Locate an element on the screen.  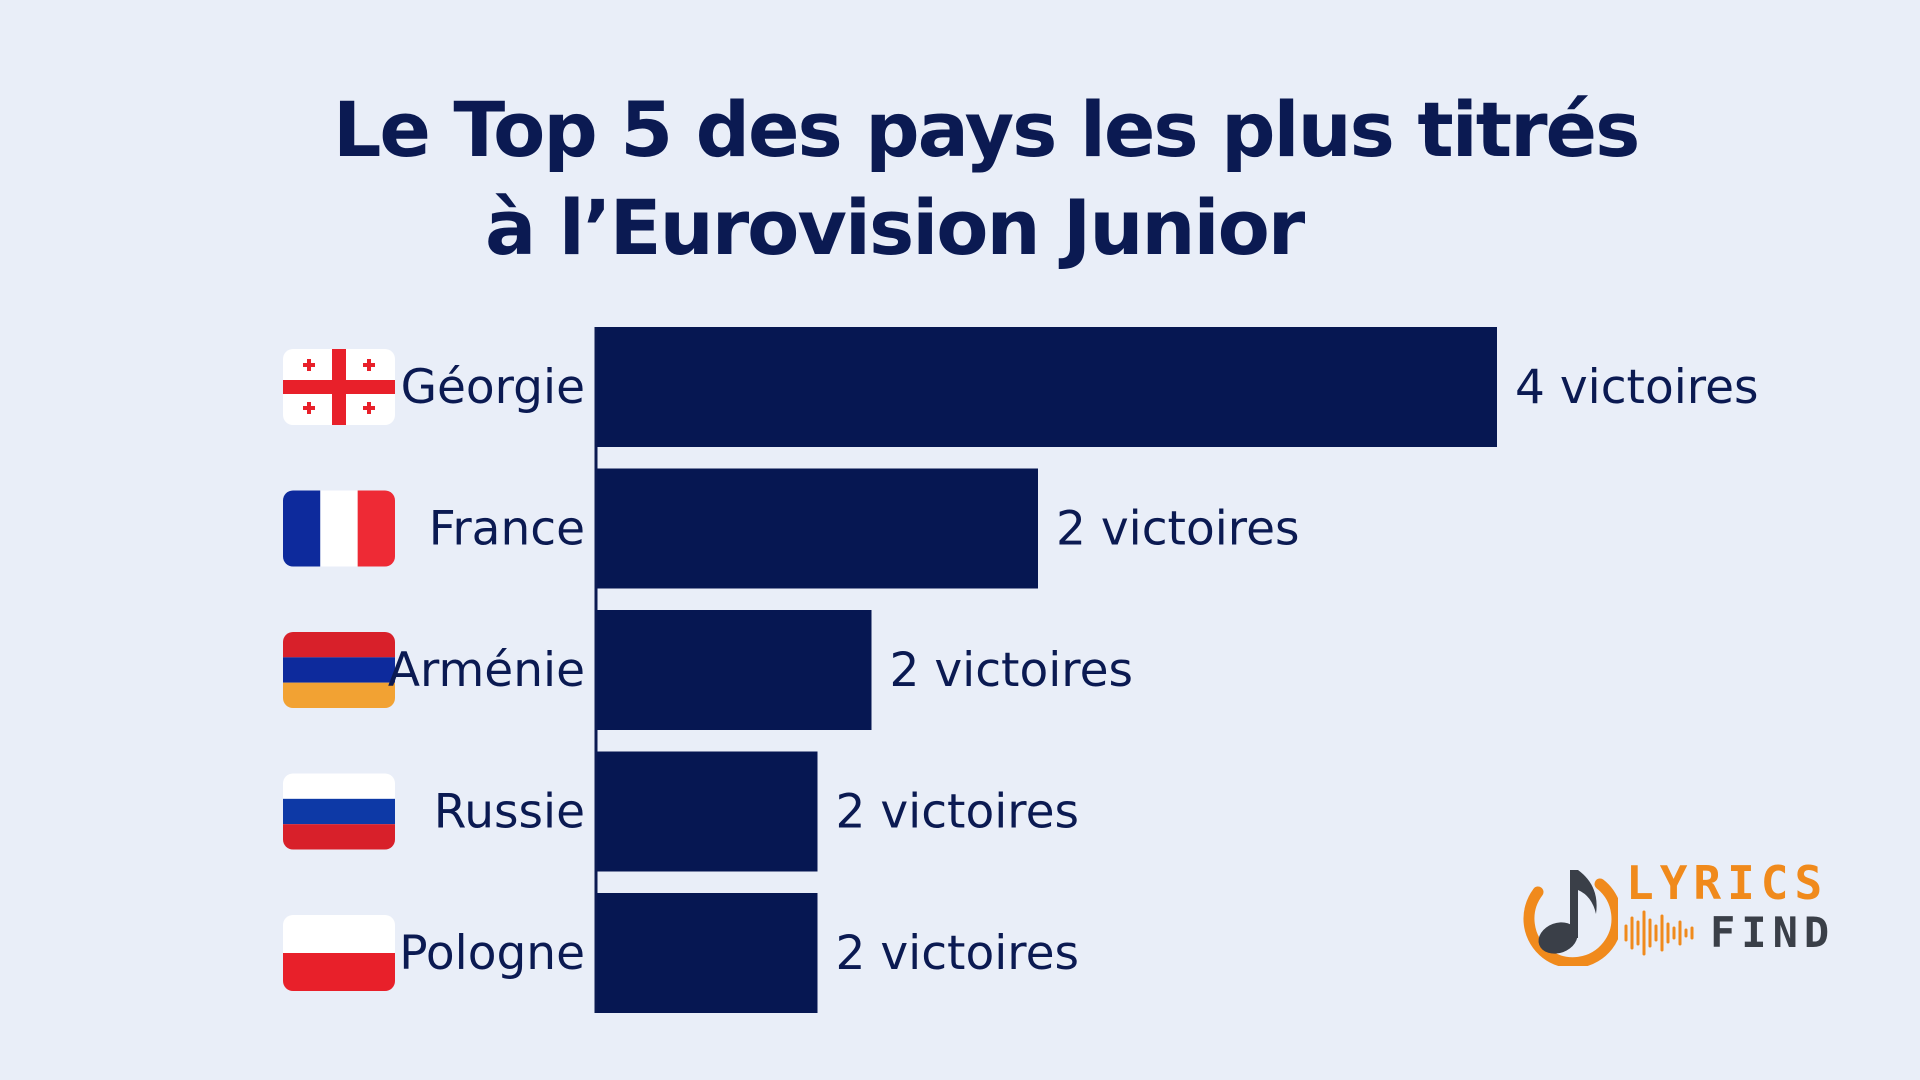
value-label: 4 victoires is located at coordinates (1637, 387).